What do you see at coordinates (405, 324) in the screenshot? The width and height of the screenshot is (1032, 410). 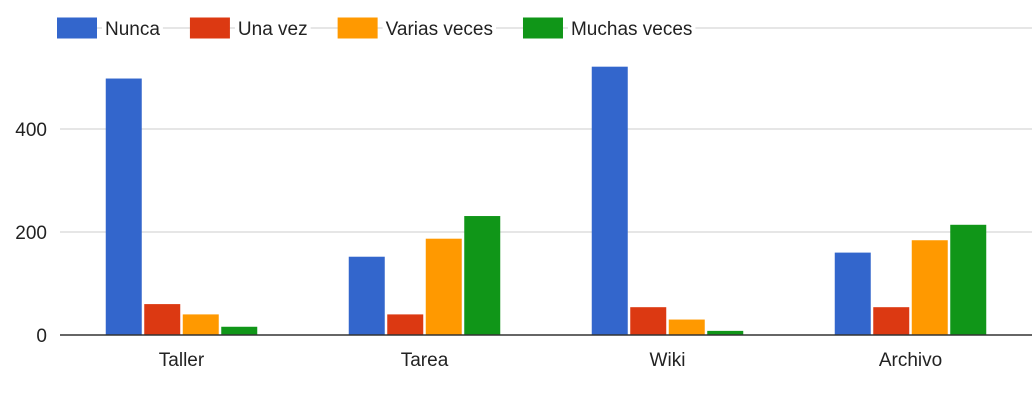 I see `bar-tarea-una-vez` at bounding box center [405, 324].